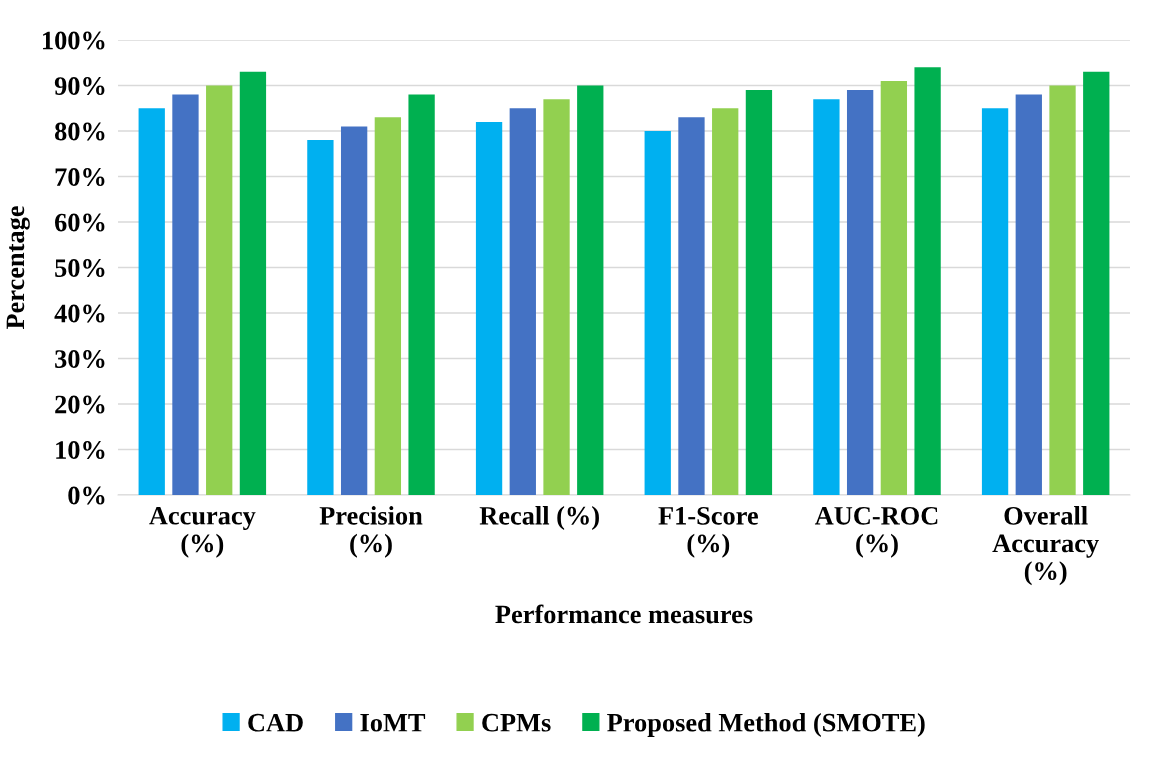 Image resolution: width=1149 pixels, height=762 pixels. I want to click on y-tick-label: 70%, so click(80, 177).